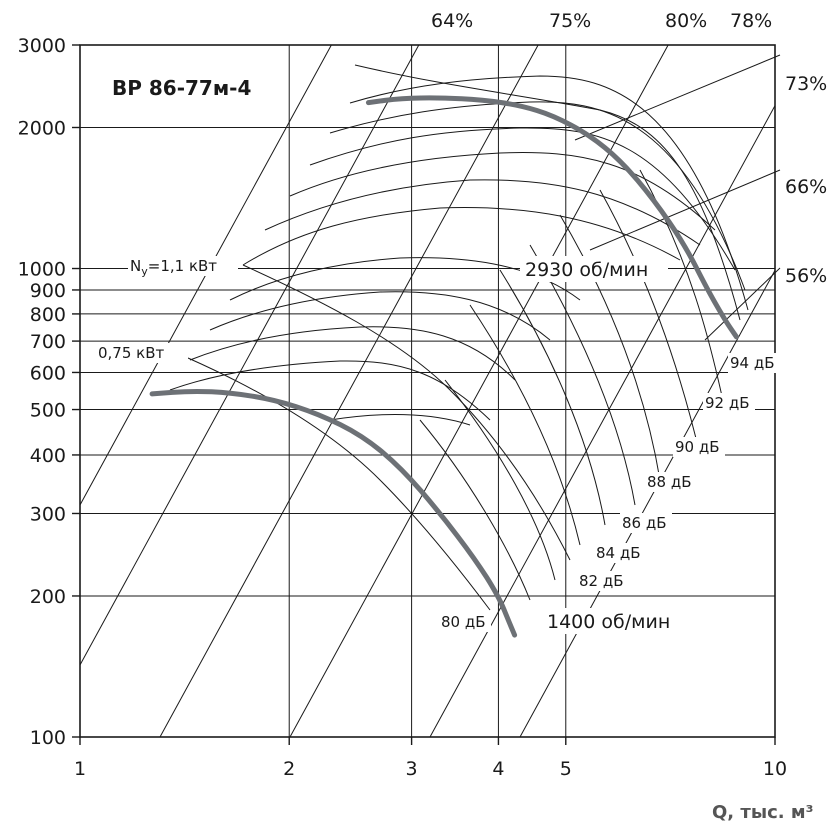  Describe the element at coordinates (498, 769) in the screenshot. I see `x-tick-label: 4` at that location.